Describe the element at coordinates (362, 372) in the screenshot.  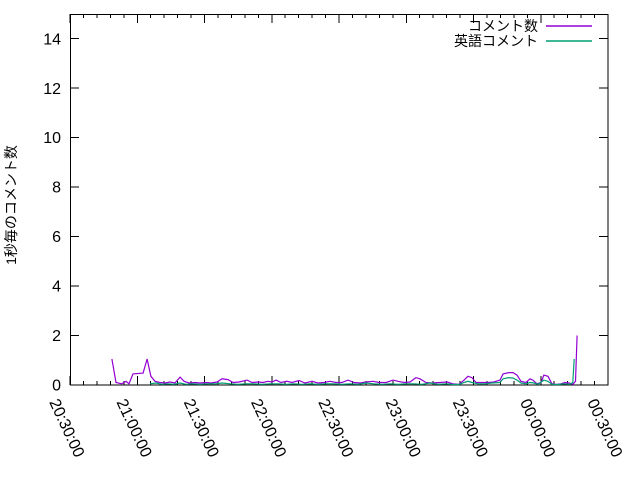
I see `series-line-english-comments` at that location.